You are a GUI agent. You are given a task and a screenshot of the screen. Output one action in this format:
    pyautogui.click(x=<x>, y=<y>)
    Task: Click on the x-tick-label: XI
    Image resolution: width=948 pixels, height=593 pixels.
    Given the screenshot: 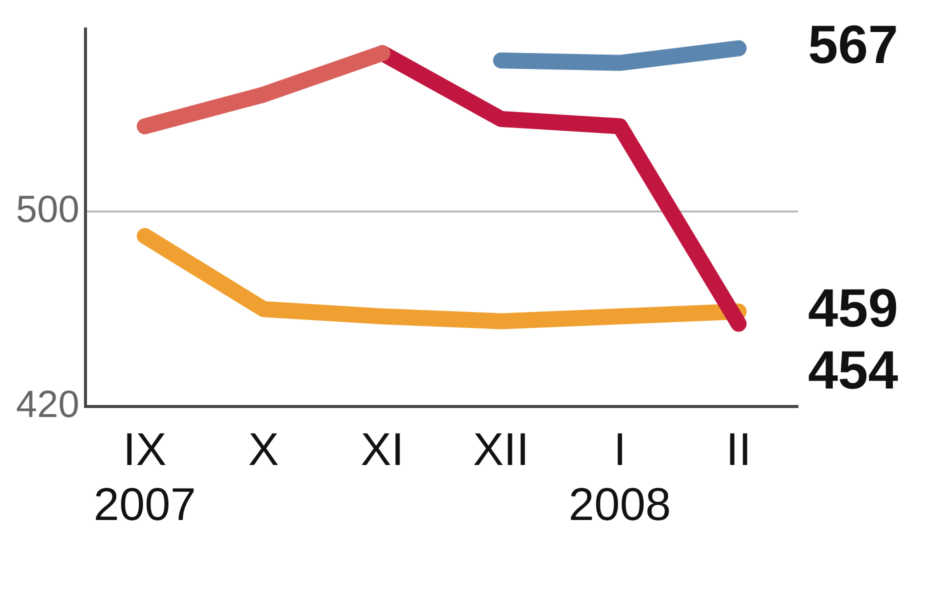 What is the action you would take?
    pyautogui.click(x=382, y=448)
    